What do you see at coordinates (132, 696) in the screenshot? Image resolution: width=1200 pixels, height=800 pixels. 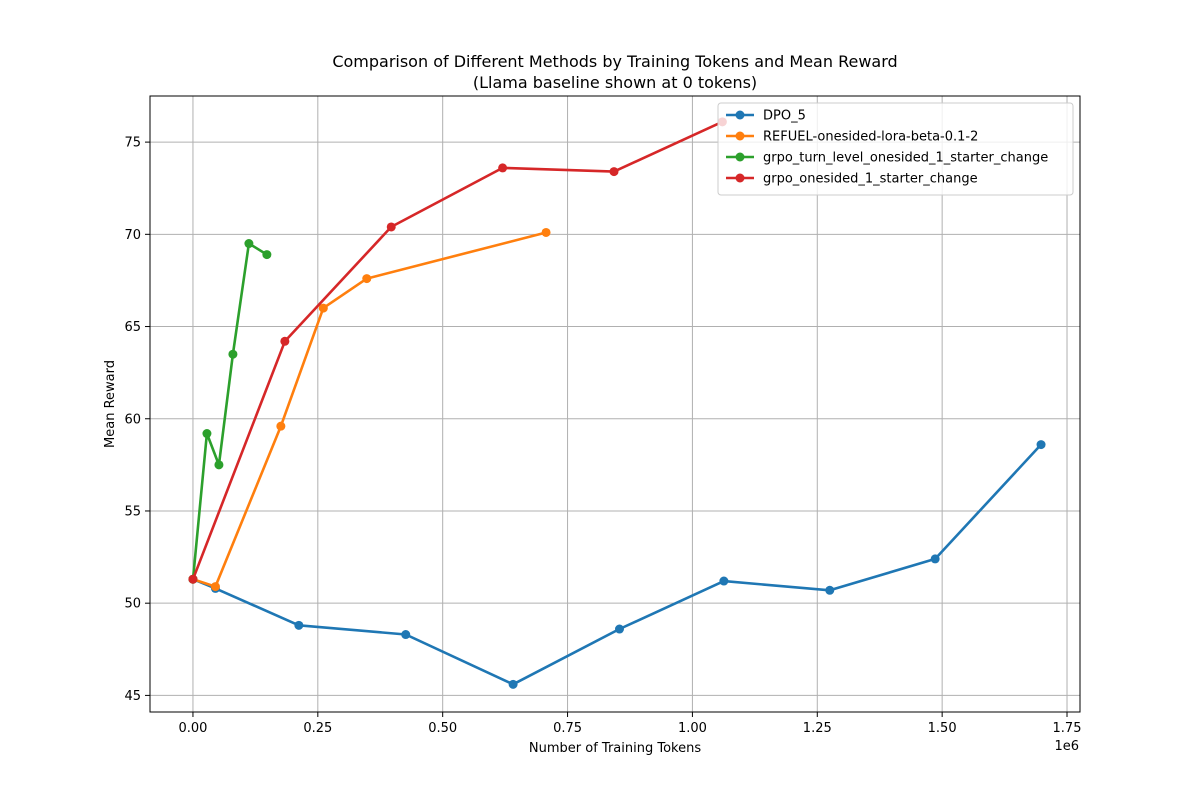 I see `y-tick-label: 45` at bounding box center [132, 696].